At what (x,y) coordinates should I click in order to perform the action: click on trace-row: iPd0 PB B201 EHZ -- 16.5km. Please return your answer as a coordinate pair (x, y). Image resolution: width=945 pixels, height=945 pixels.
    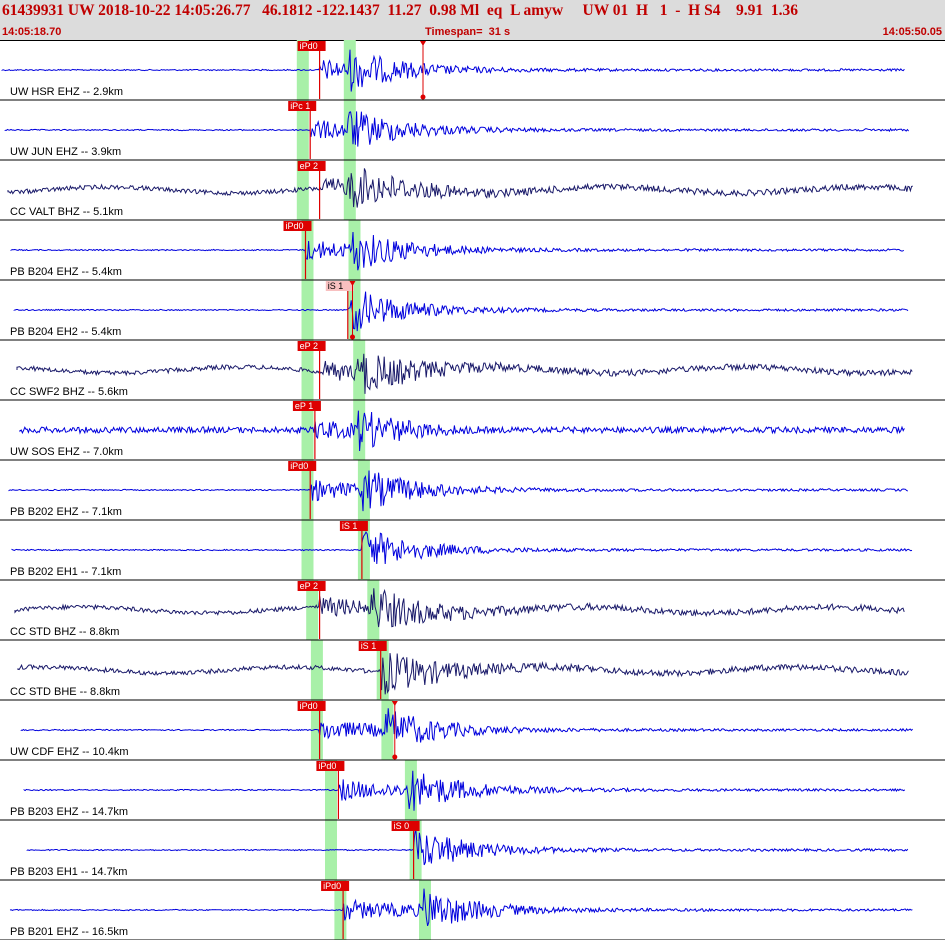
    Looking at the image, I should click on (472, 911).